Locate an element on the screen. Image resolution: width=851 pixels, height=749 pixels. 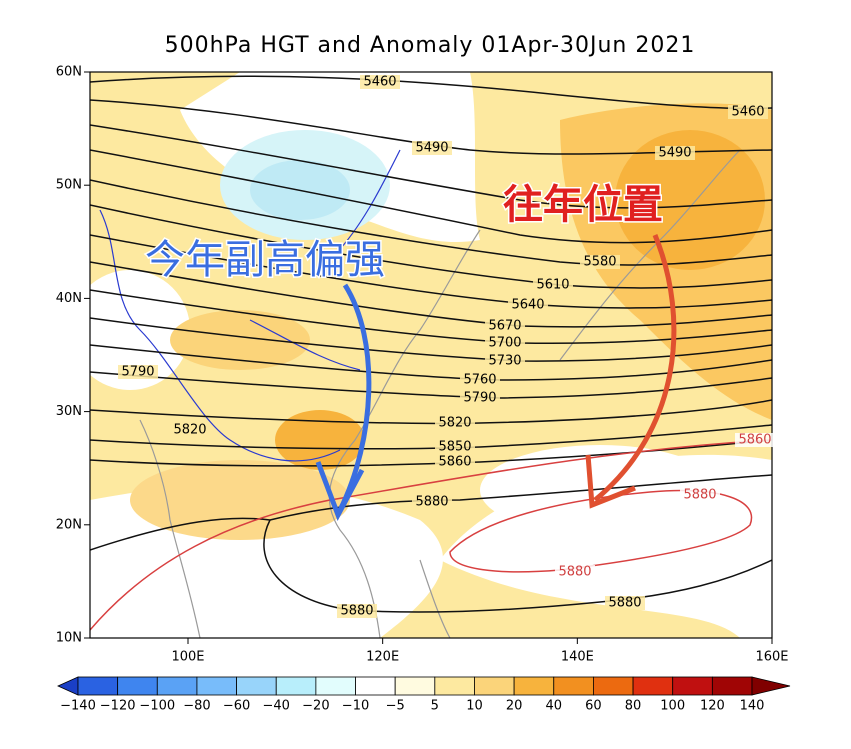
blue-arrowhead is located at coordinates (340, 491).